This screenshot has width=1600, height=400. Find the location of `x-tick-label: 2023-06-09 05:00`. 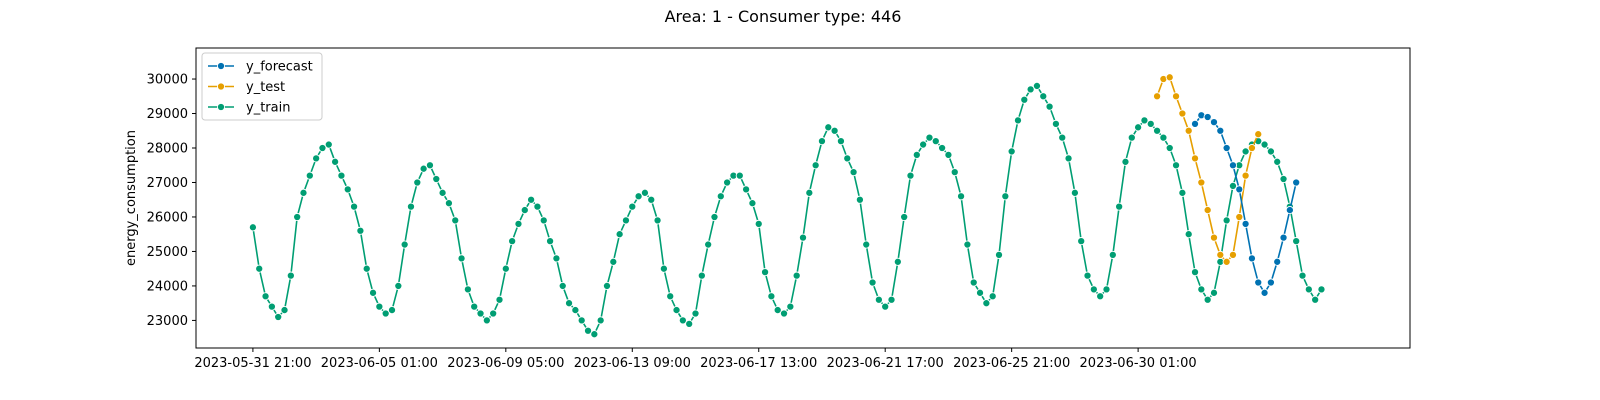

x-tick-label: 2023-06-09 05:00 is located at coordinates (505, 363).